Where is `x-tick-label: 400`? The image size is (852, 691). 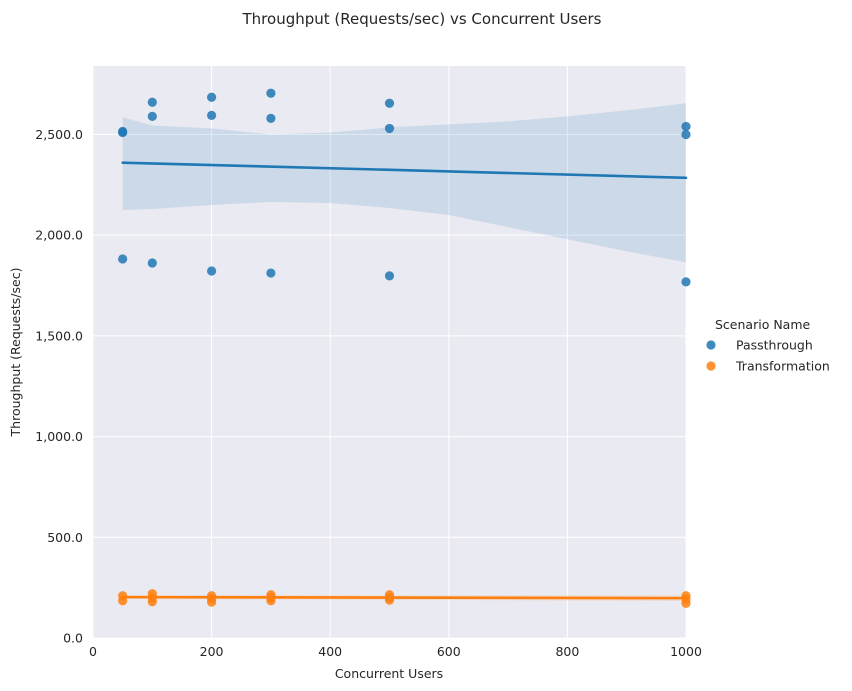
x-tick-label: 400 is located at coordinates (330, 651).